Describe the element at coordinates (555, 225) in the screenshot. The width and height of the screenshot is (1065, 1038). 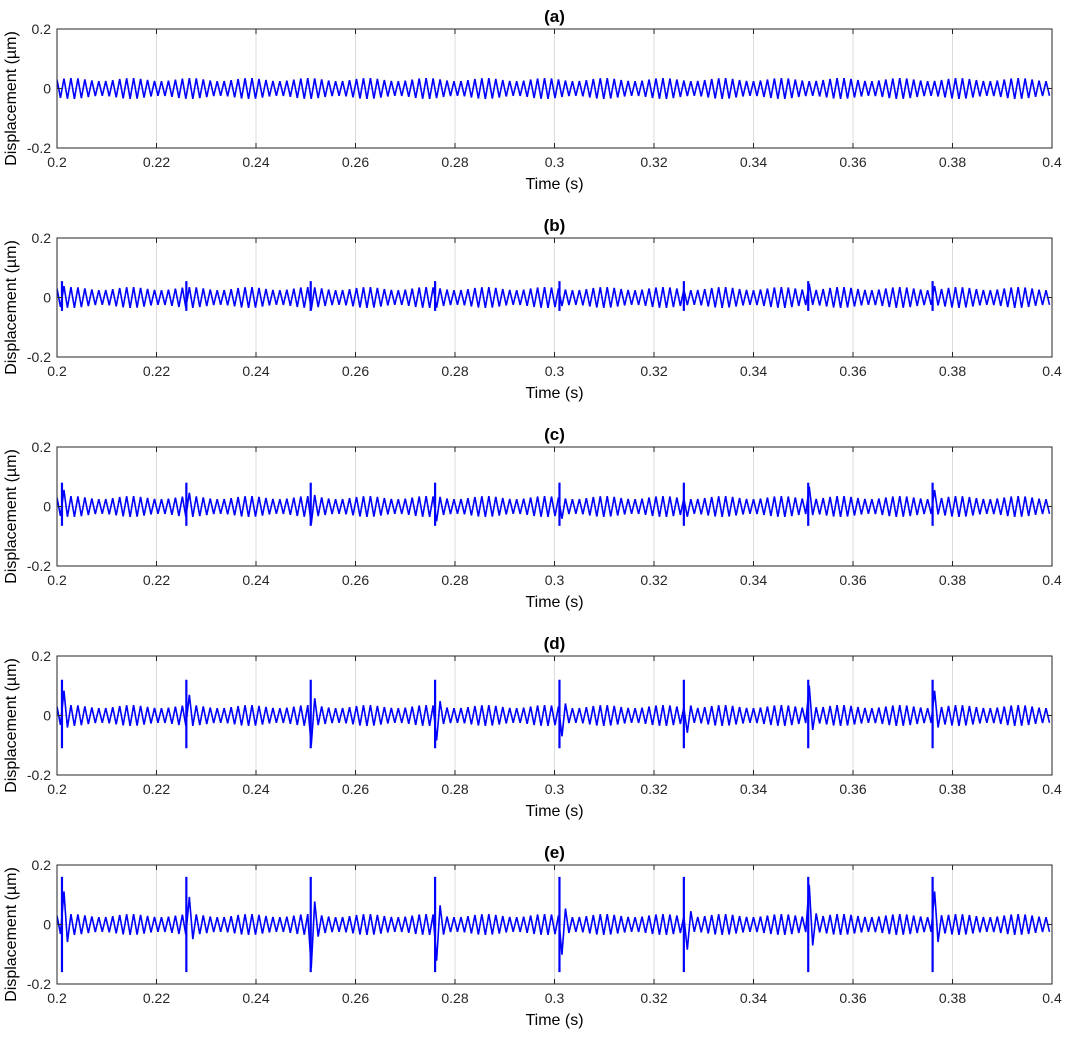
I see `panel-title: (b)` at that location.